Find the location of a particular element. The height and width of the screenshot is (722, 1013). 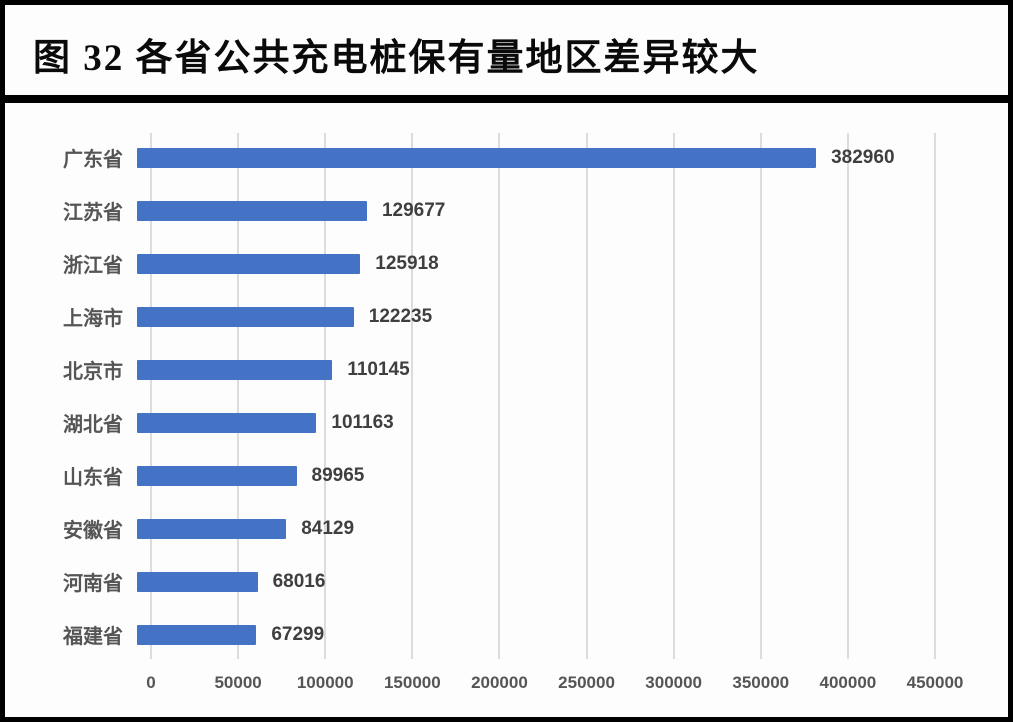

figure-title: 图 32 各省公共充电桩保有量地区差异较大 is located at coordinates (396, 58).